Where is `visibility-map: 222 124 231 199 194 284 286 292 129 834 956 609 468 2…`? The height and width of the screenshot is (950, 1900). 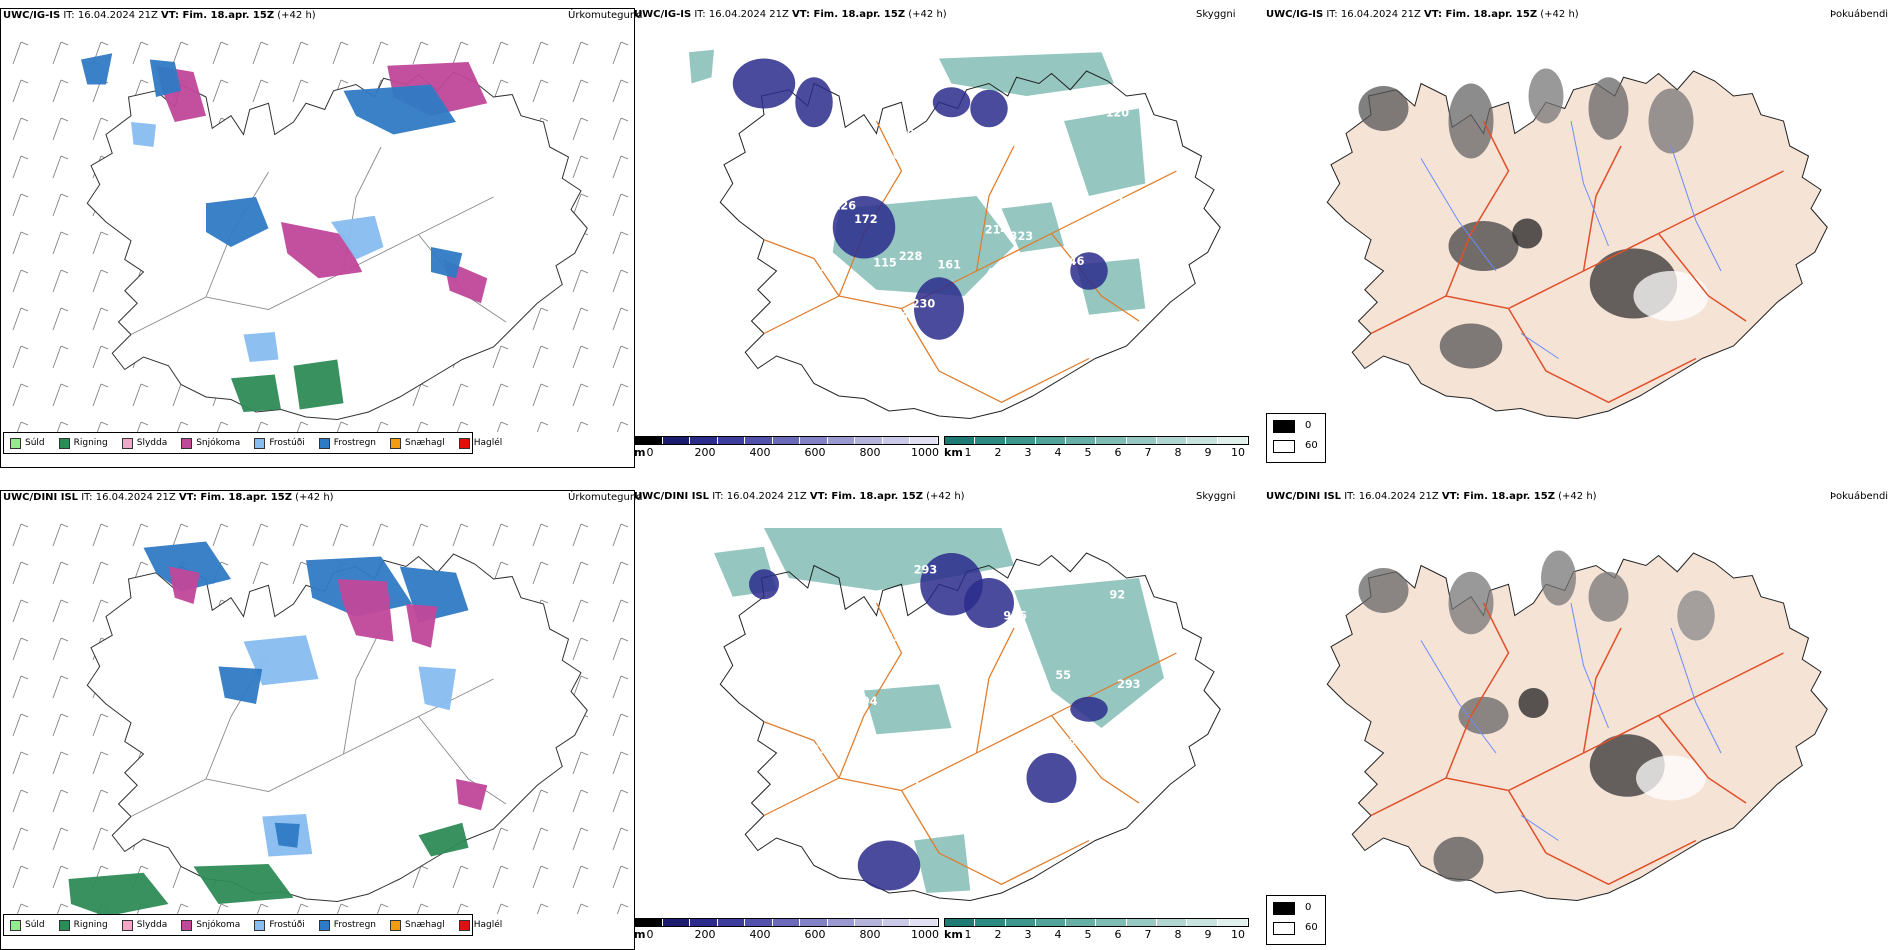
visibility-map: 222 124 231 199 194 284 286 292 129 834 956 609 468 2… is located at coordinates (967, 715).